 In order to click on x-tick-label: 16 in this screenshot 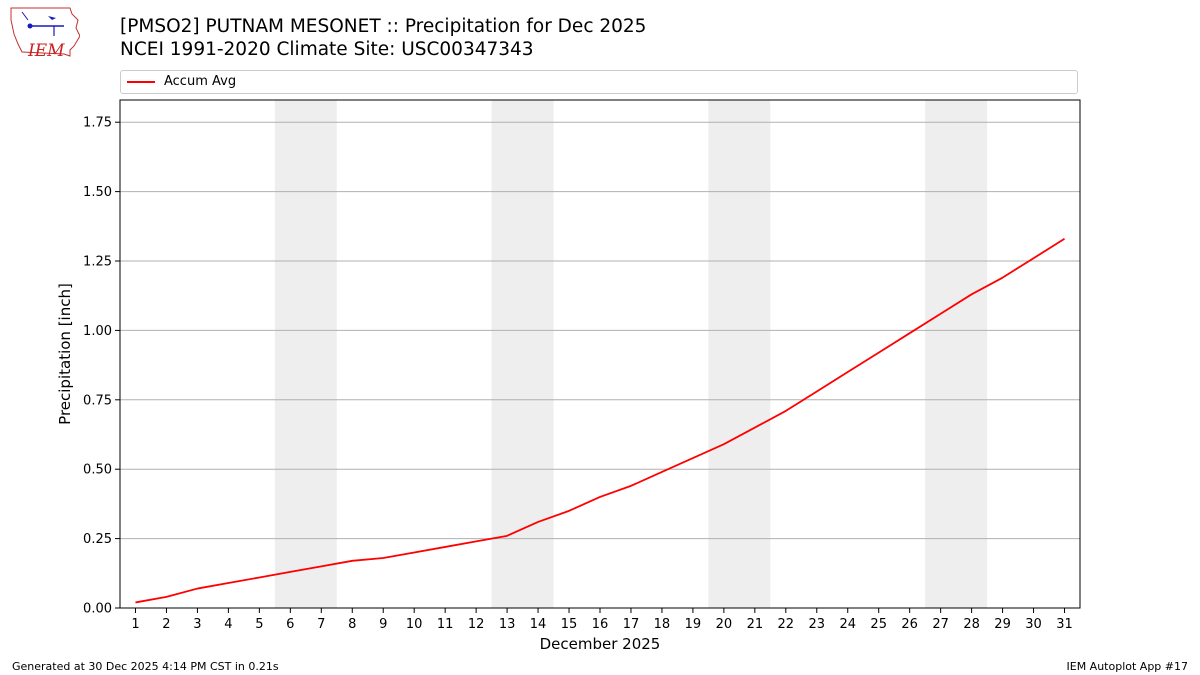, I will do `click(600, 624)`.